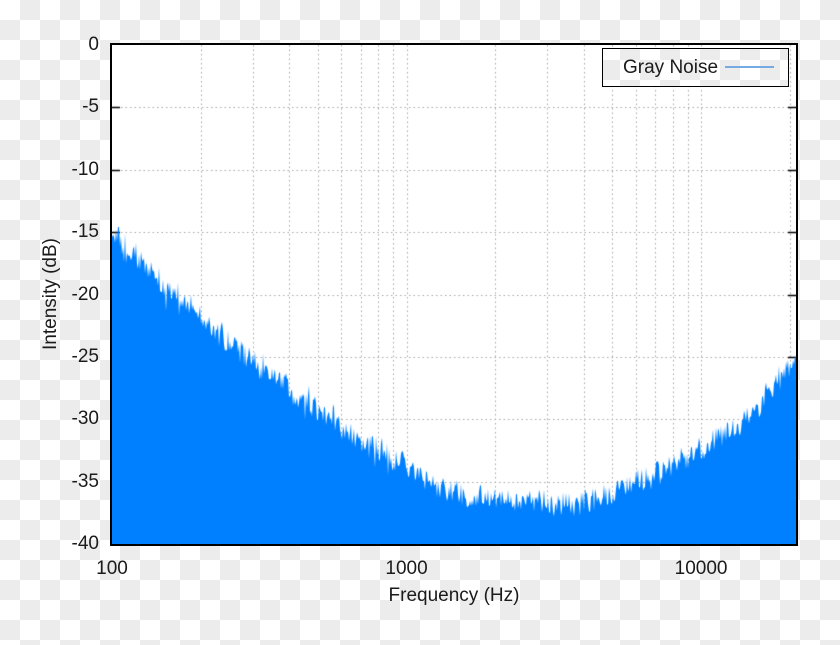 The image size is (840, 645). What do you see at coordinates (749, 67) in the screenshot?
I see `legend-line-sample-icon` at bounding box center [749, 67].